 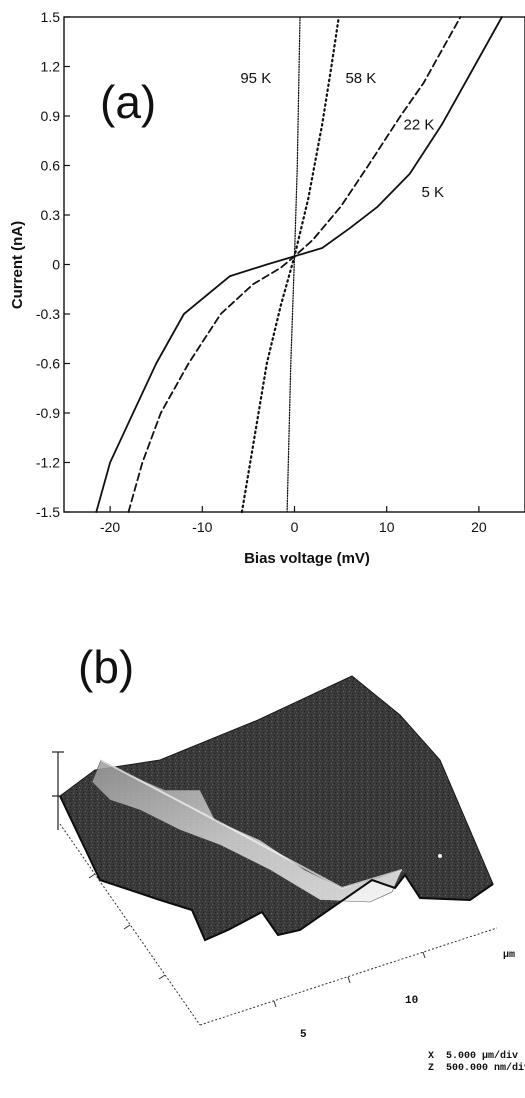 What do you see at coordinates (17, 265) in the screenshot?
I see `y-axis-label: Current (nA)` at bounding box center [17, 265].